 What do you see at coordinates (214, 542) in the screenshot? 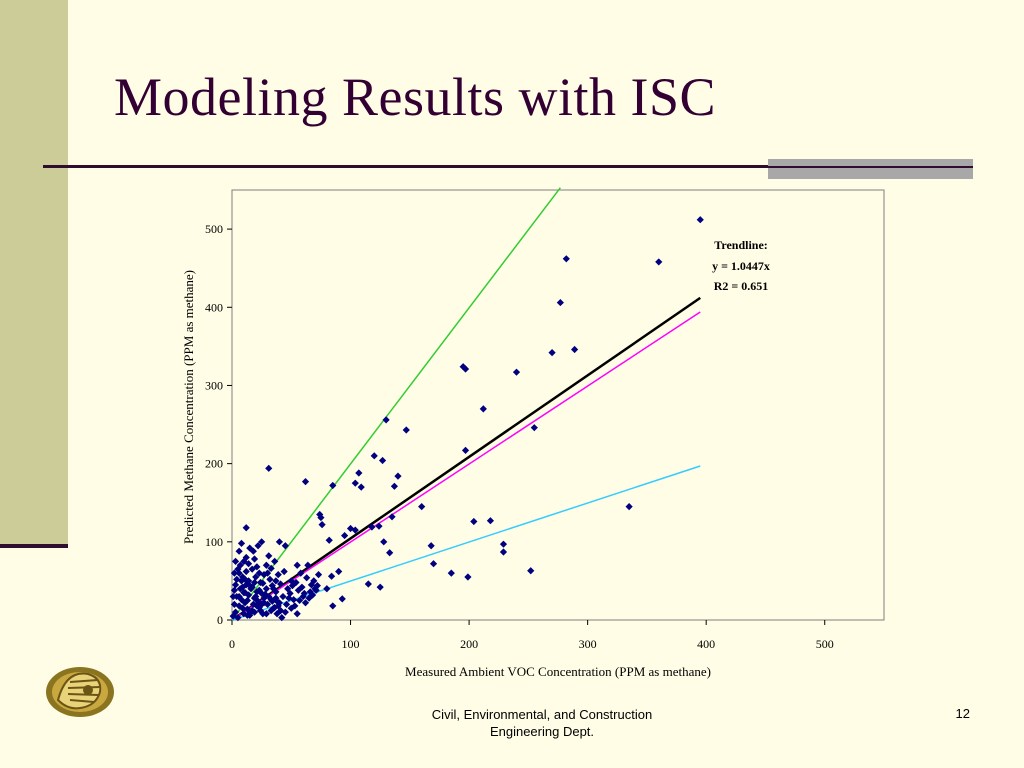
I see `y-tick-label: 100` at bounding box center [214, 542].